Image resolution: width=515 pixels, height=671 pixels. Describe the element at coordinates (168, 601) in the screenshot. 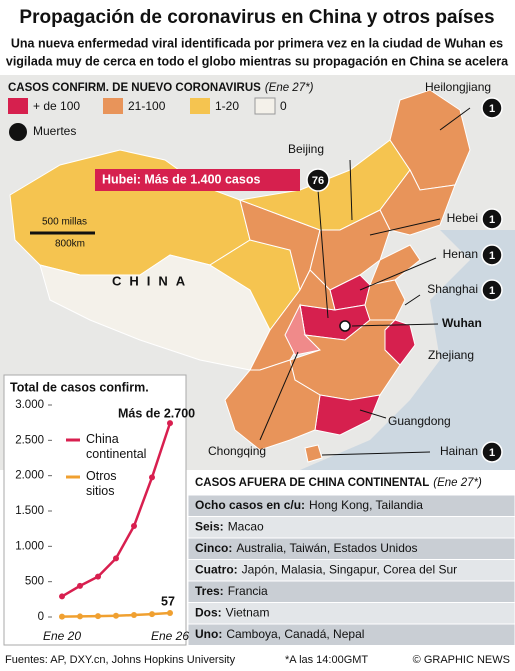

I see `annotation: 57` at that location.